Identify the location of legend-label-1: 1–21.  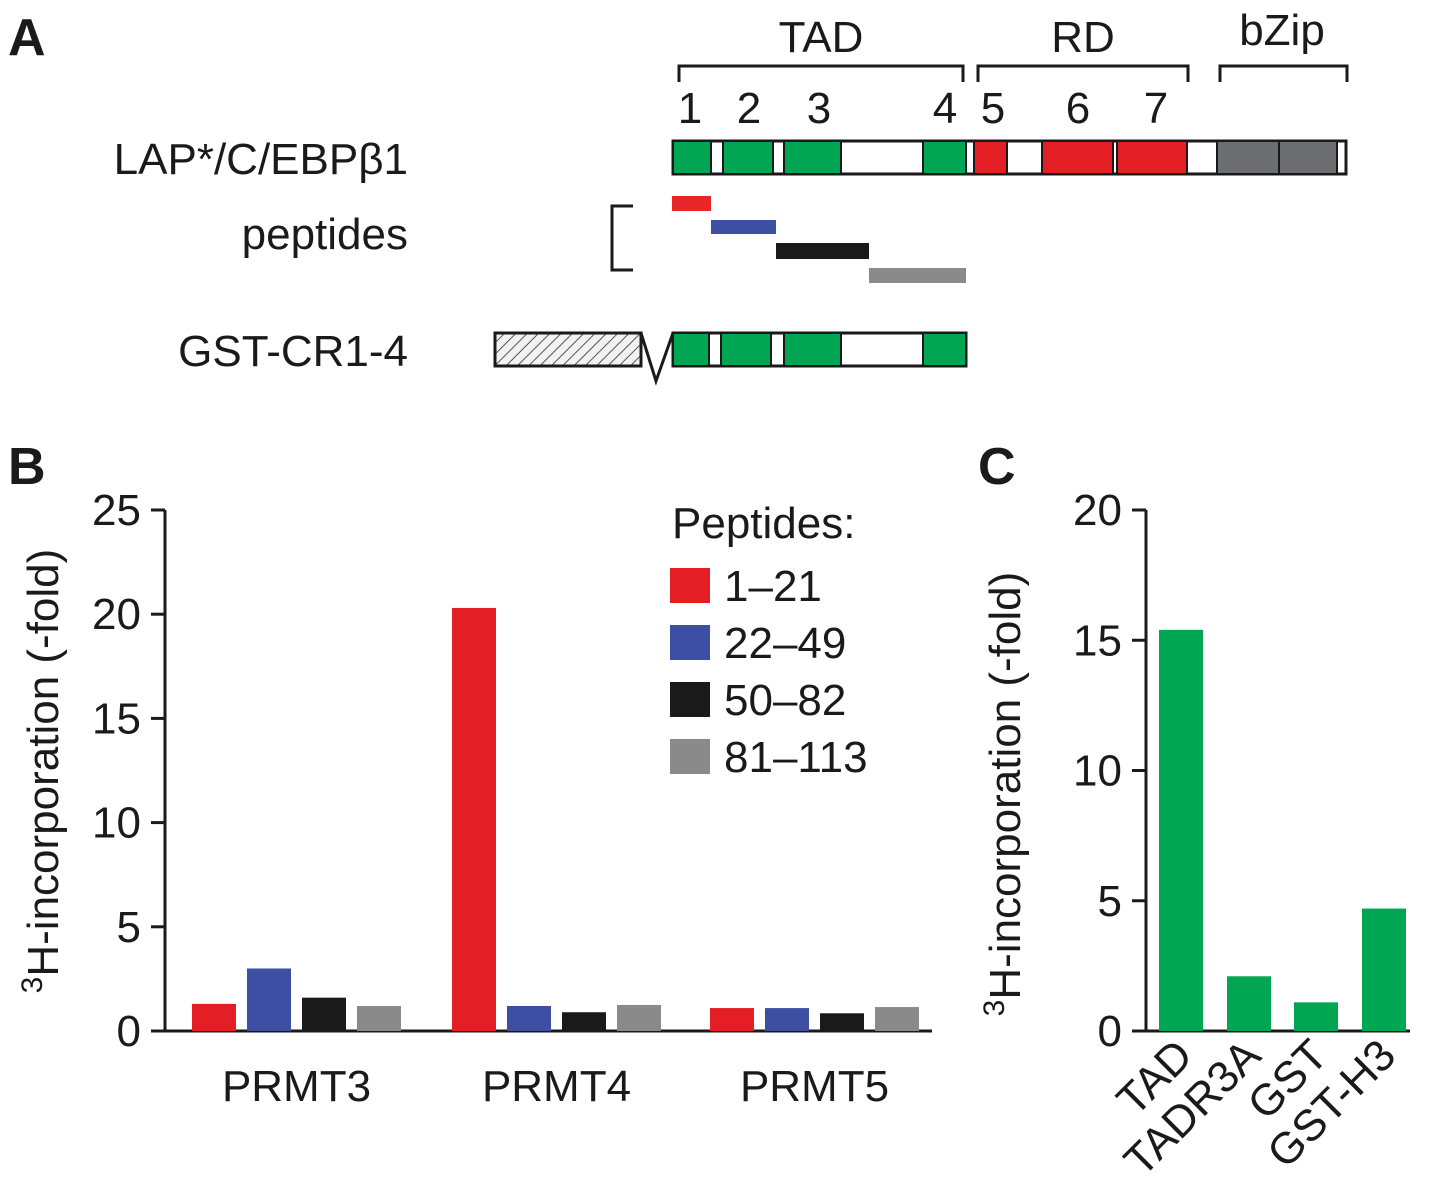
(773, 586).